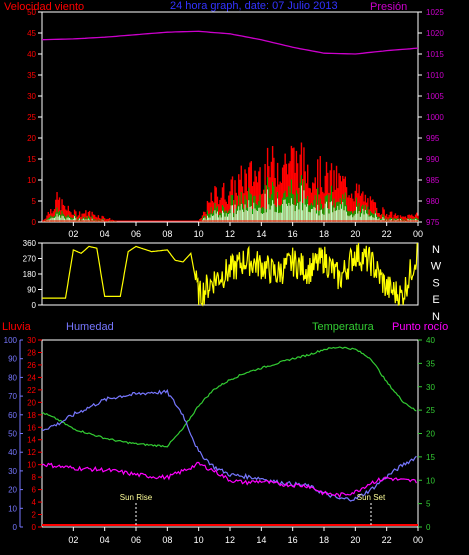  Describe the element at coordinates (90, 327) in the screenshot. I see `humidity-label: Humedad` at that location.